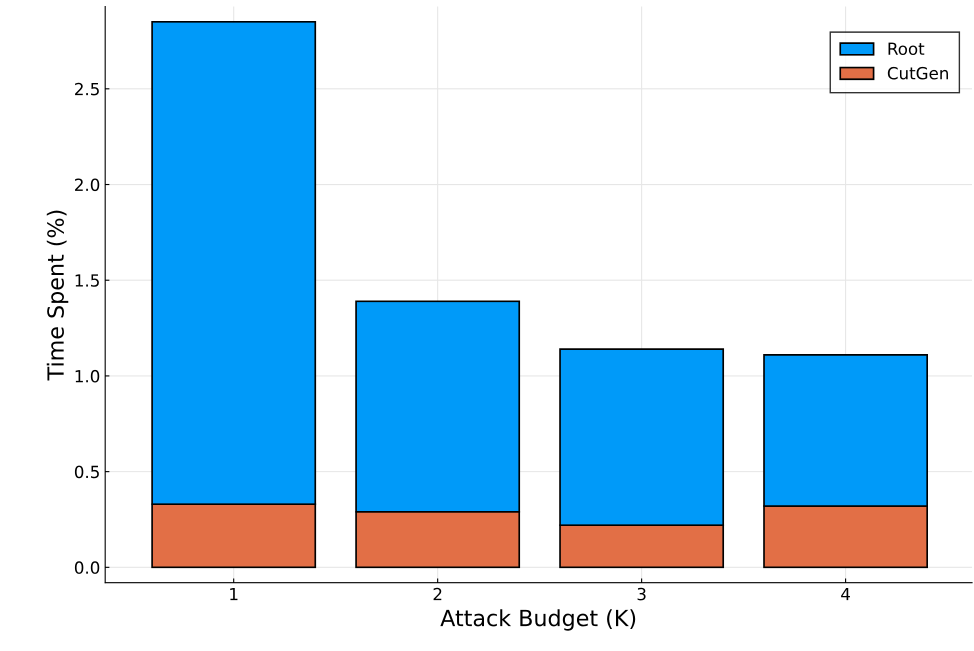 The height and width of the screenshot is (651, 974). I want to click on legend-label: Root, so click(906, 49).